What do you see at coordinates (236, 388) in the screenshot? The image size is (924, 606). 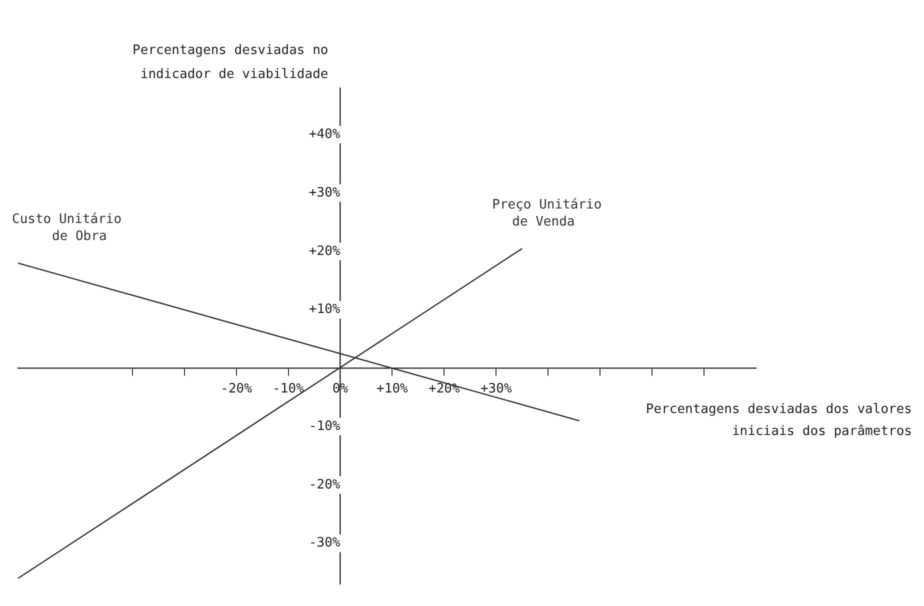 I see `x-tick-label: -20%` at bounding box center [236, 388].